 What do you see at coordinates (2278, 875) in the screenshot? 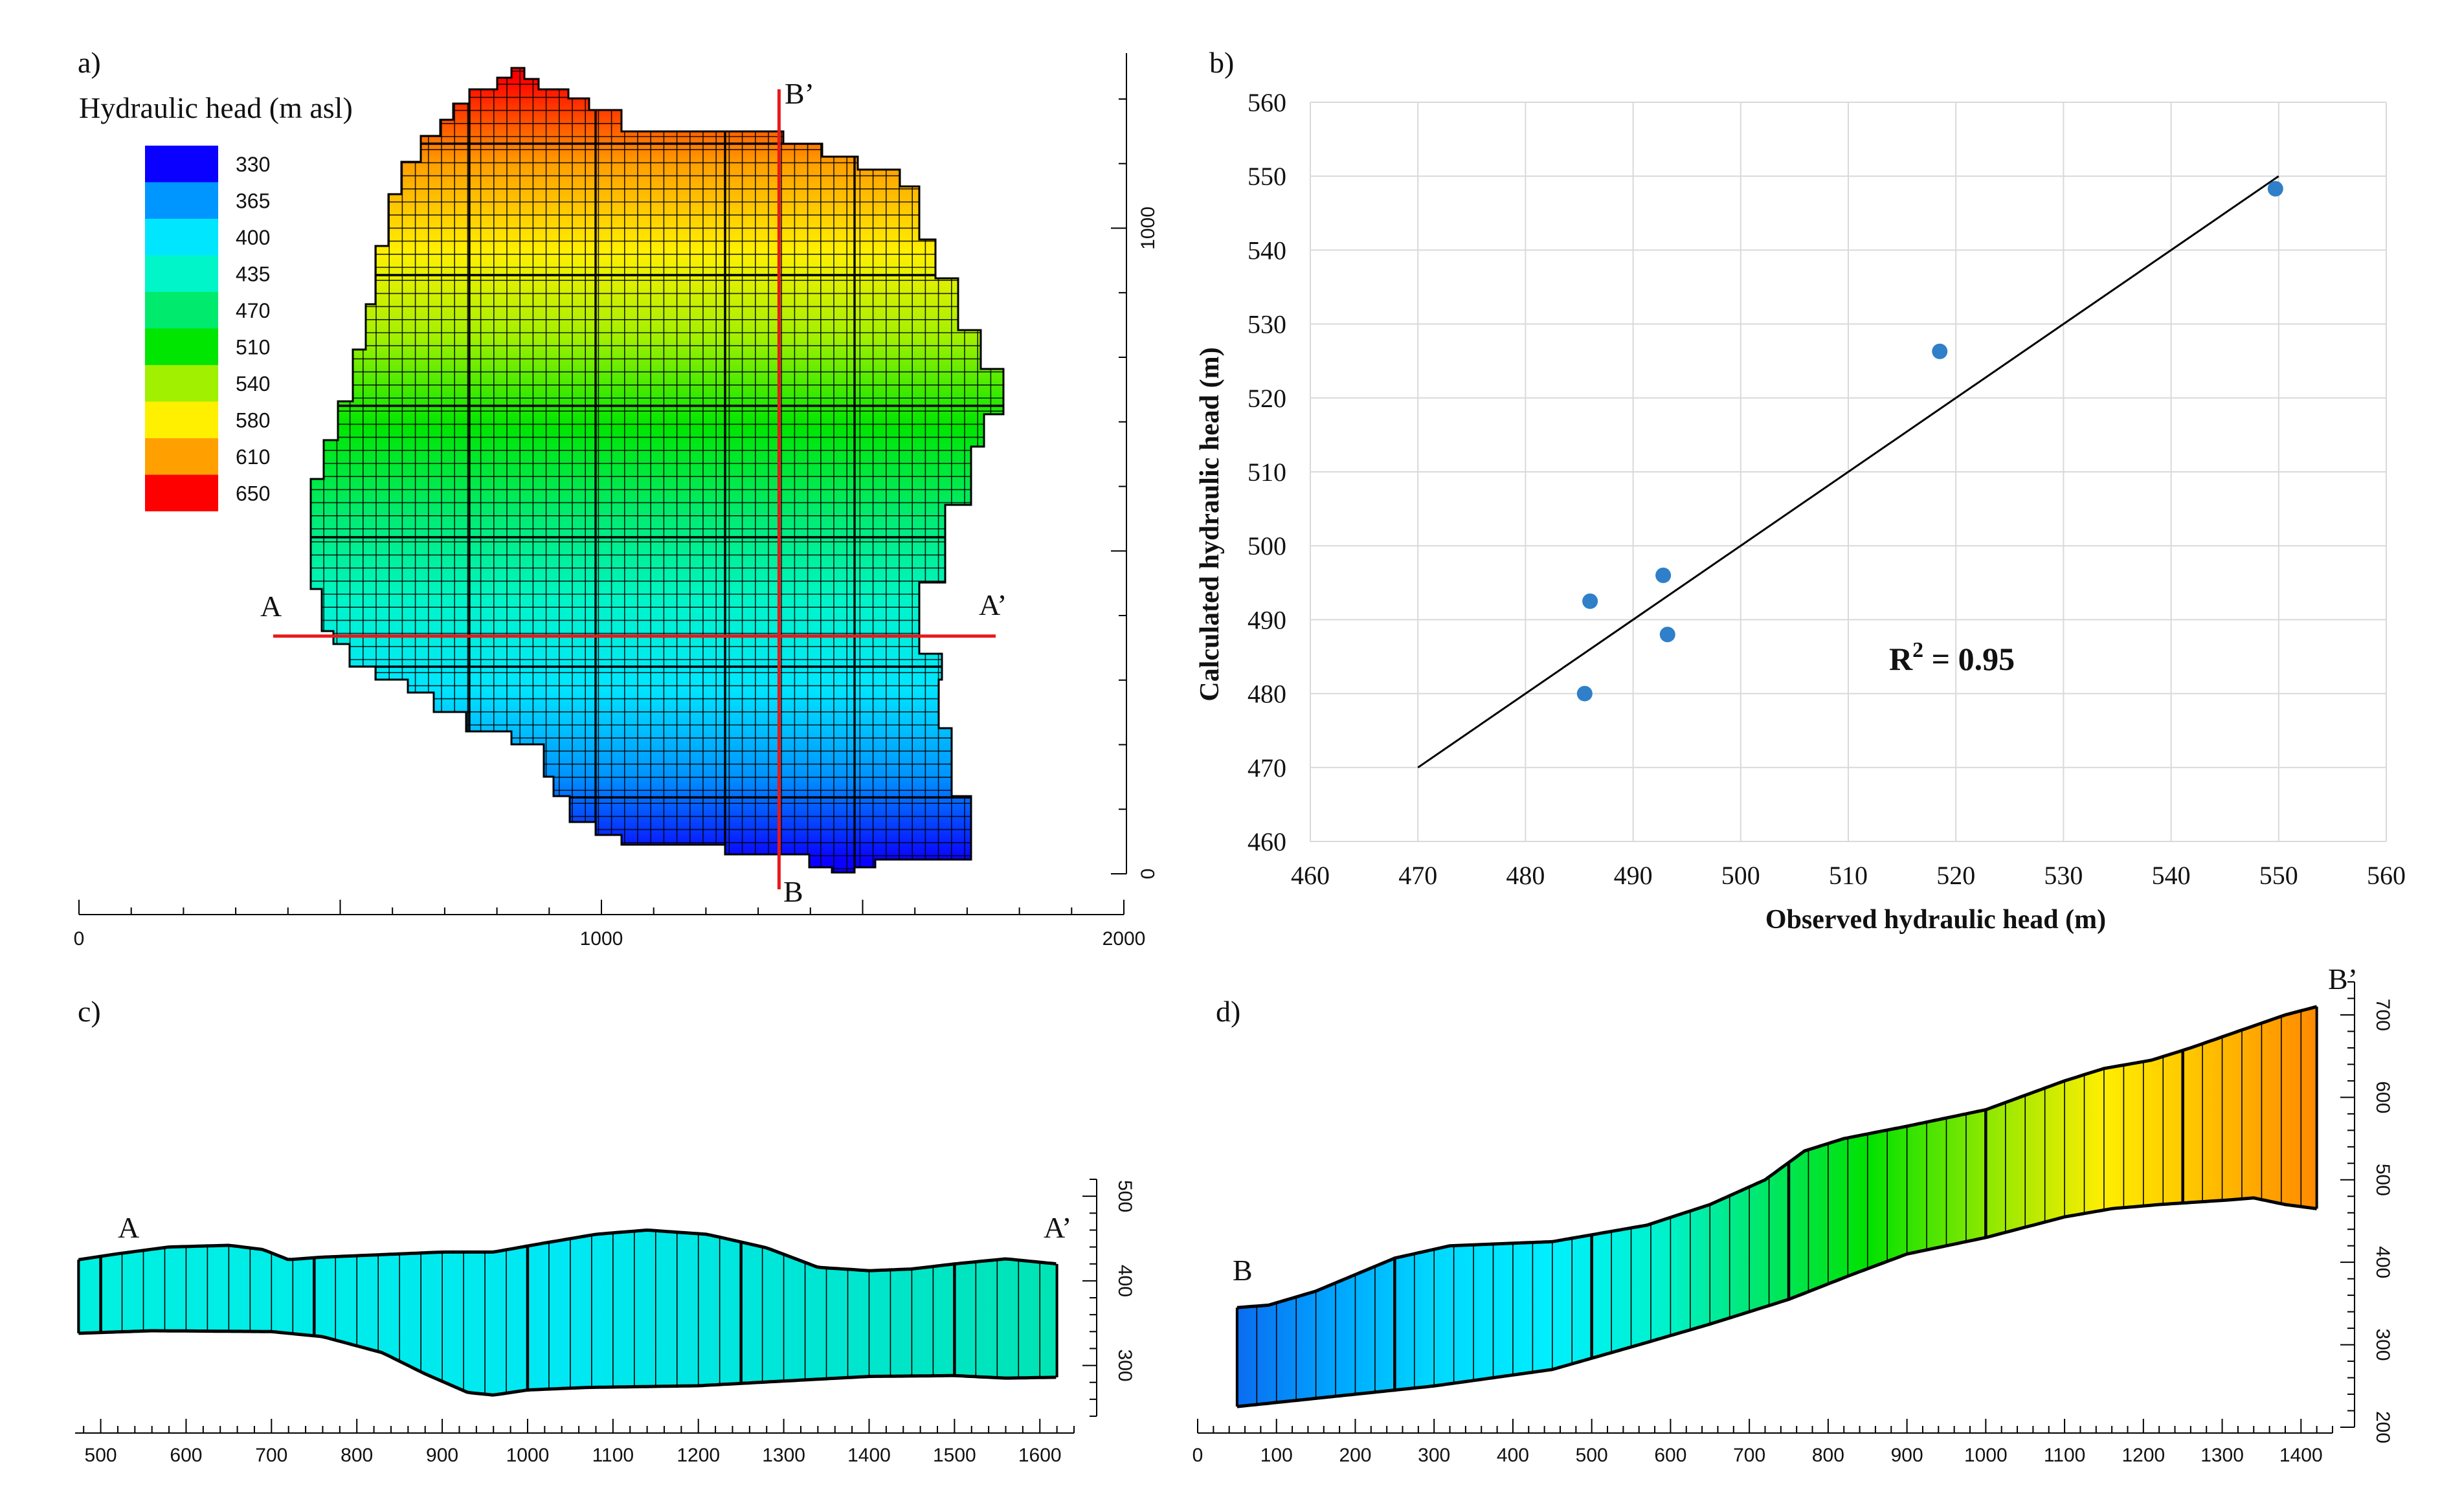
I see `x-tick-label-550: 550` at bounding box center [2278, 875].